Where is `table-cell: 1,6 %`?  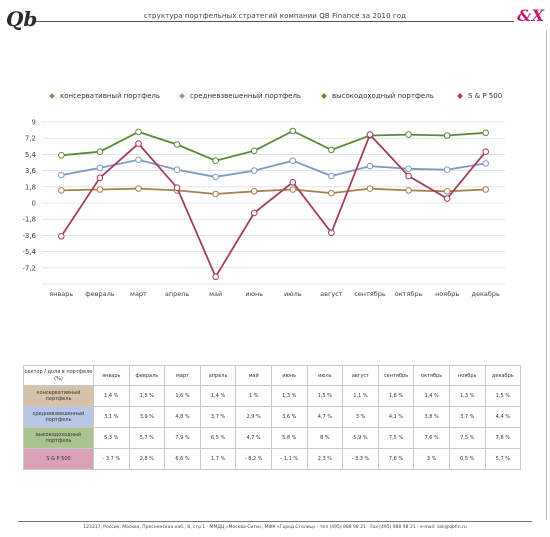
table-cell: 1,6 % is located at coordinates (182, 396).